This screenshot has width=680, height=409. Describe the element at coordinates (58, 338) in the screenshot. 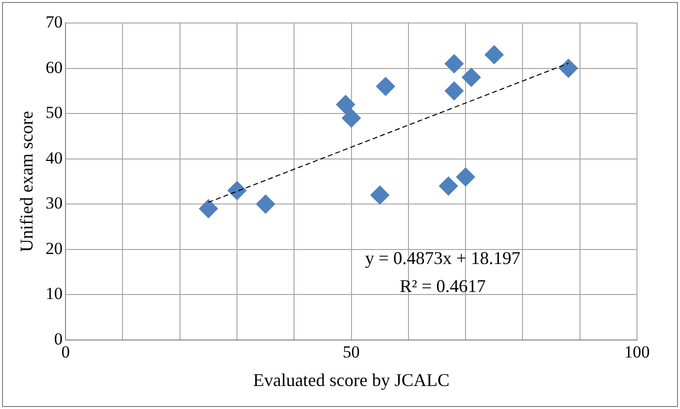

I see `y-tick-label: 0` at that location.